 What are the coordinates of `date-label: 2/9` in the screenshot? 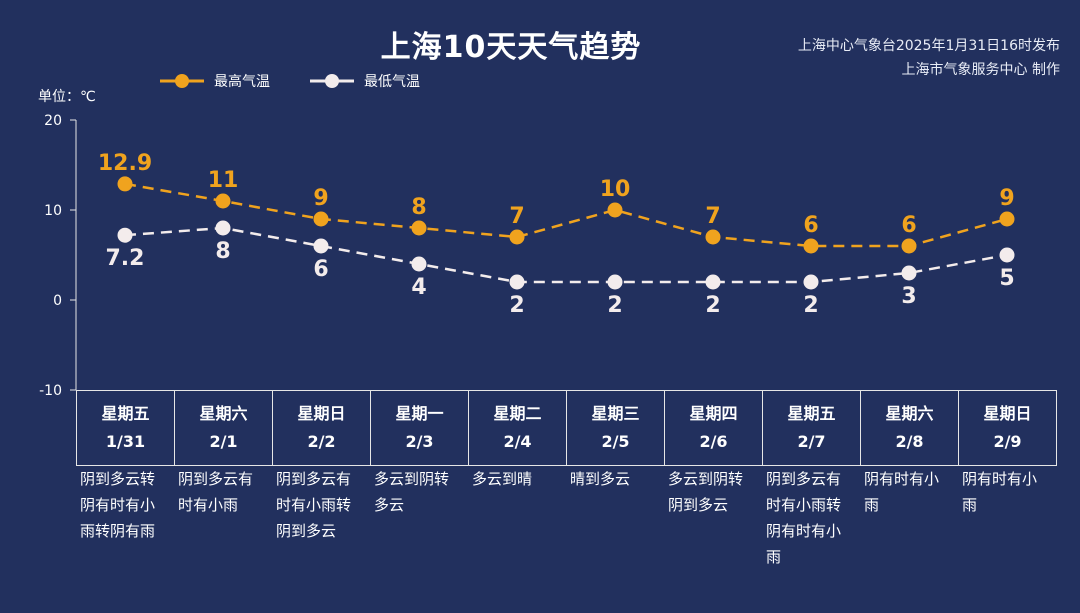 It's located at (1007, 441).